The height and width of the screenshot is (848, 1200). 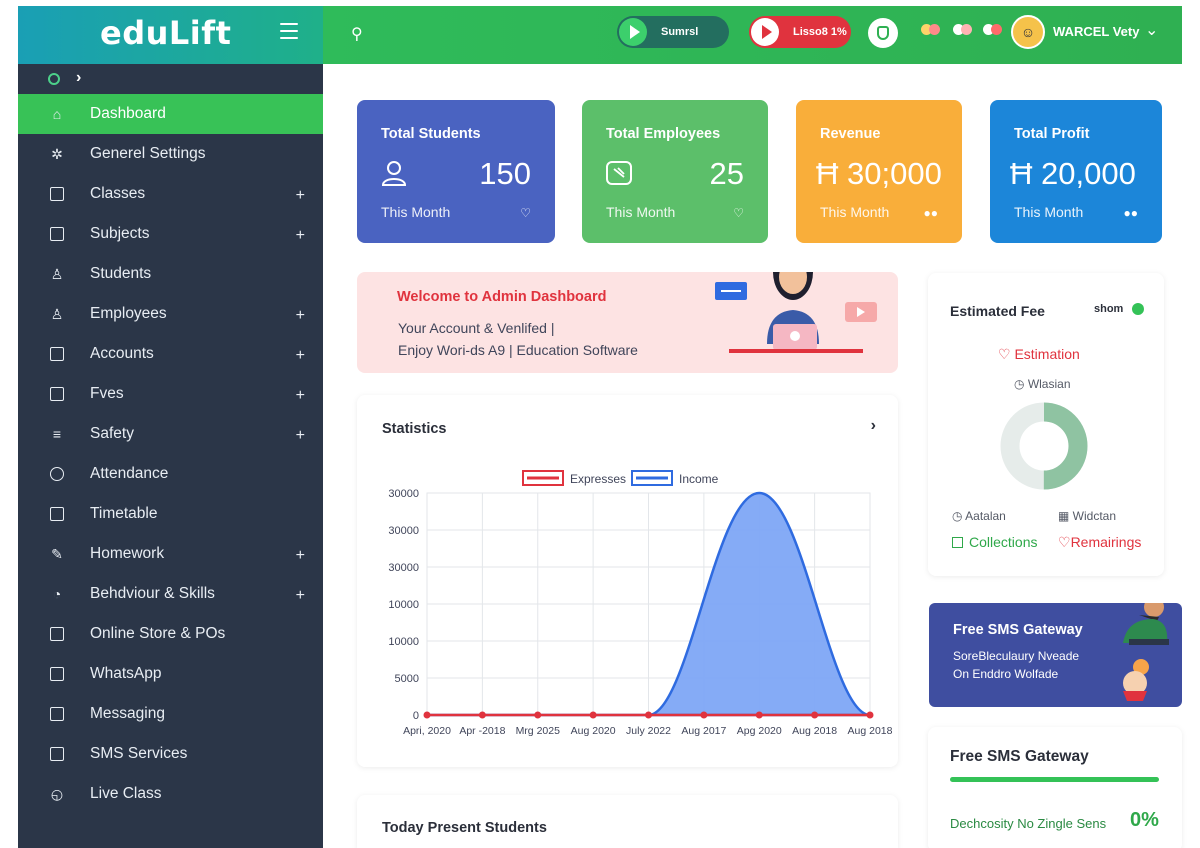 What do you see at coordinates (1131, 213) in the screenshot?
I see `toggle-dots-icon: ●●` at bounding box center [1131, 213].